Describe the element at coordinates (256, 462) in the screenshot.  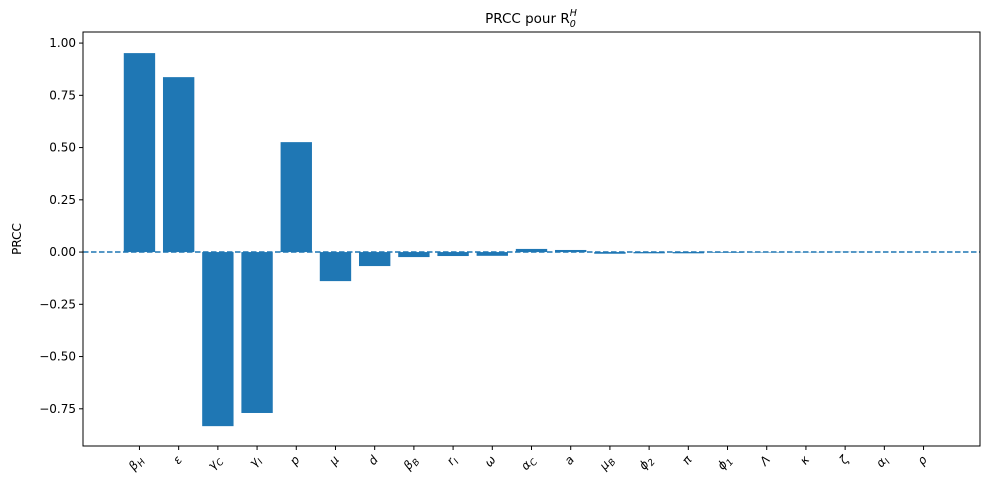
I see `x-tick-label: γI` at that location.